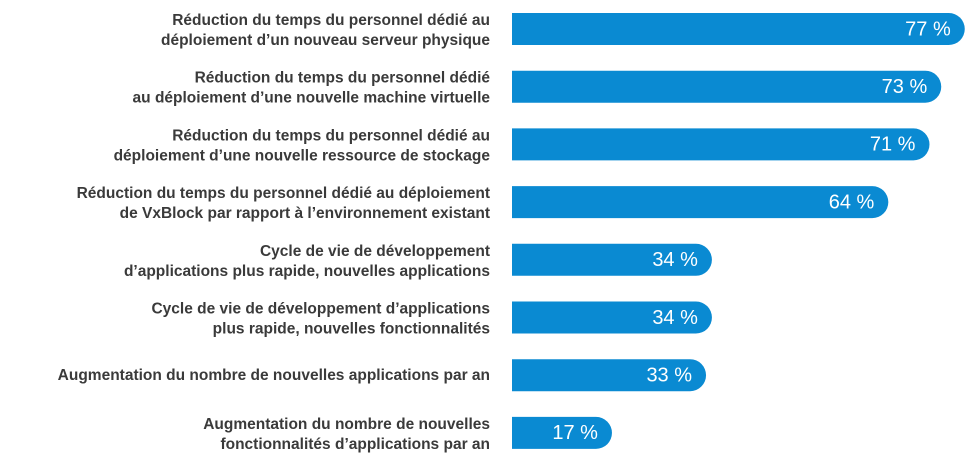 This screenshot has width=968, height=455. I want to click on category-line: Réduction du temps du personnel dédié, so click(343, 78).